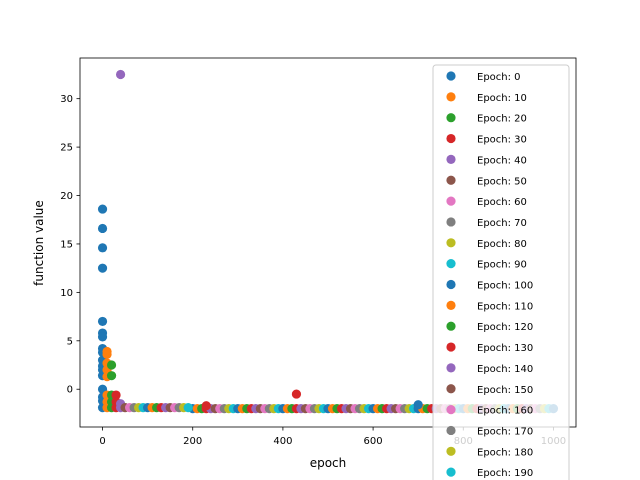 The width and height of the screenshot is (640, 480). I want to click on legend-label: Epoch: 130, so click(505, 348).